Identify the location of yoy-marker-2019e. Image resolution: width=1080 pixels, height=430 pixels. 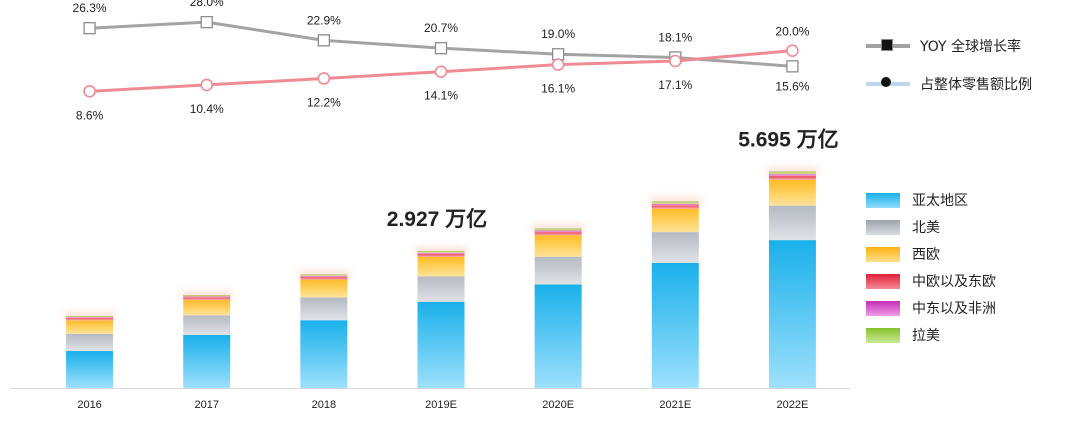
(441, 48).